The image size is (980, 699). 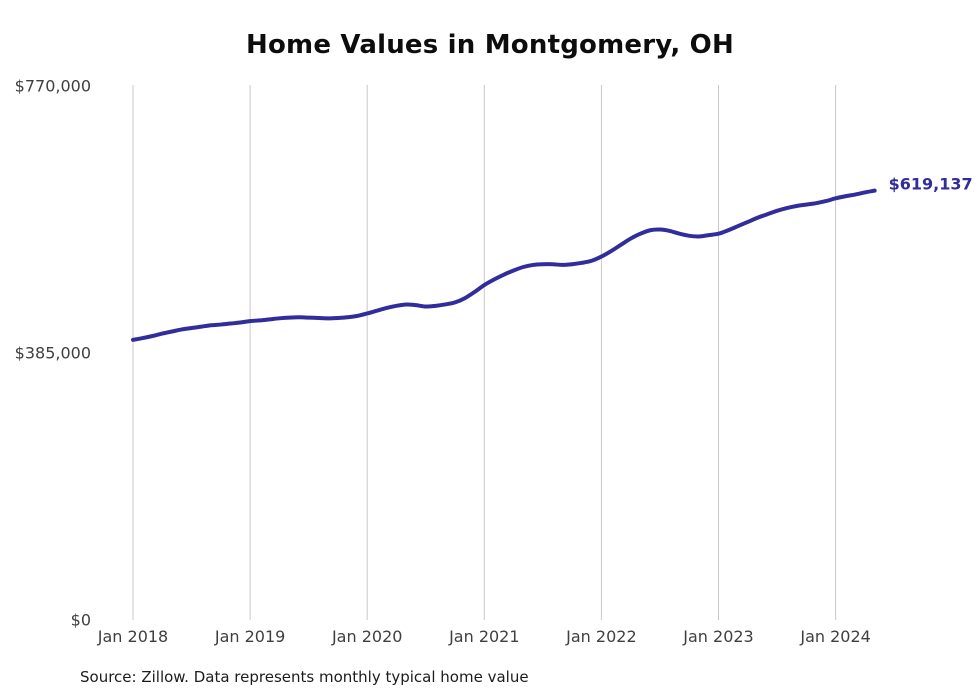 I want to click on x-axis-tick: Jan 2024, so click(x=835, y=636).